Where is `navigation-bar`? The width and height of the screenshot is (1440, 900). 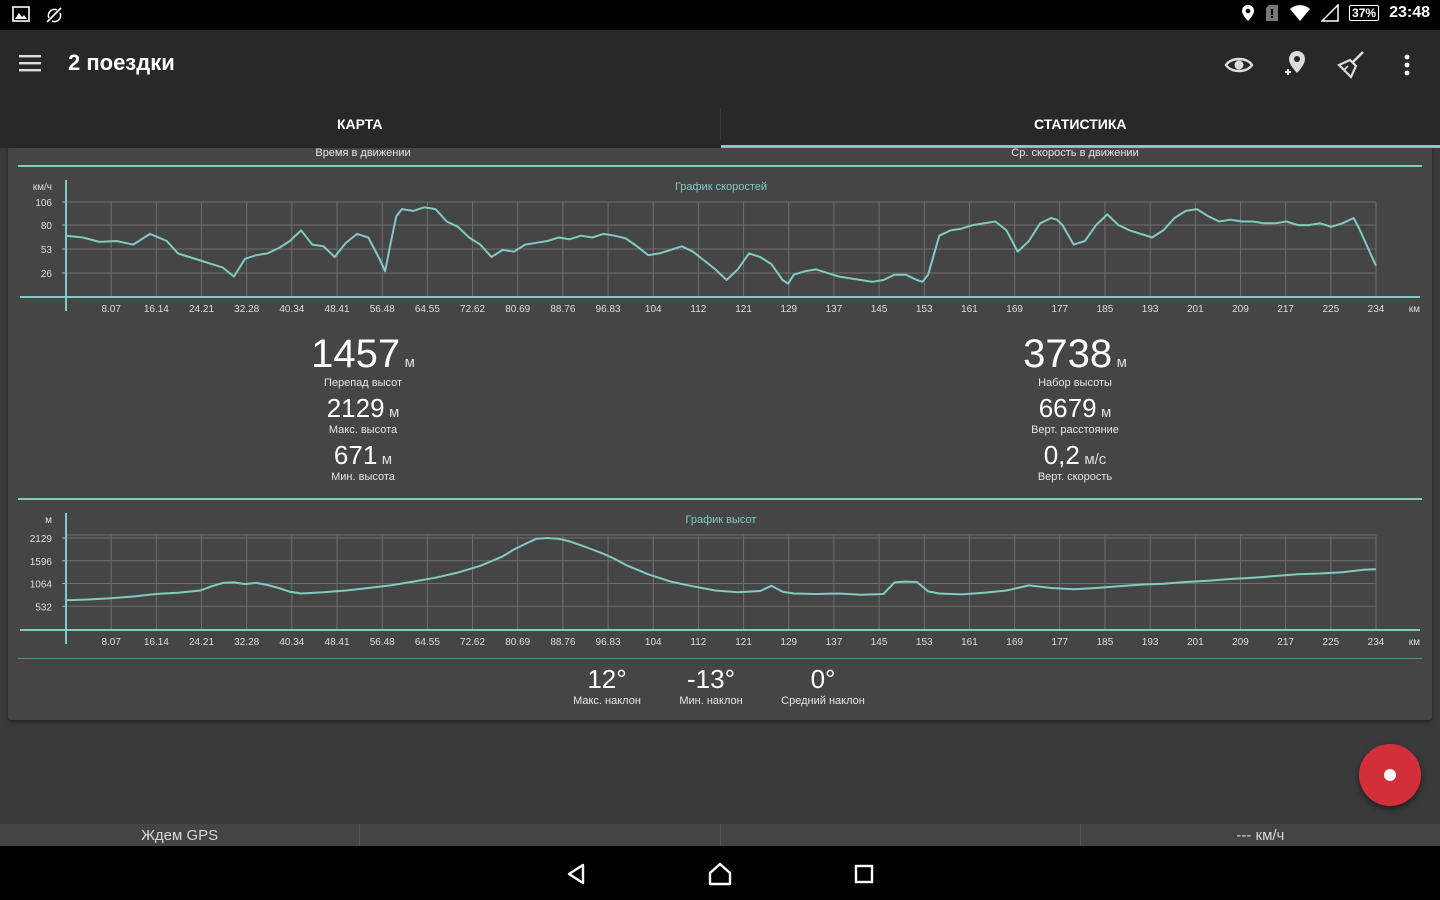 navigation-bar is located at coordinates (720, 873).